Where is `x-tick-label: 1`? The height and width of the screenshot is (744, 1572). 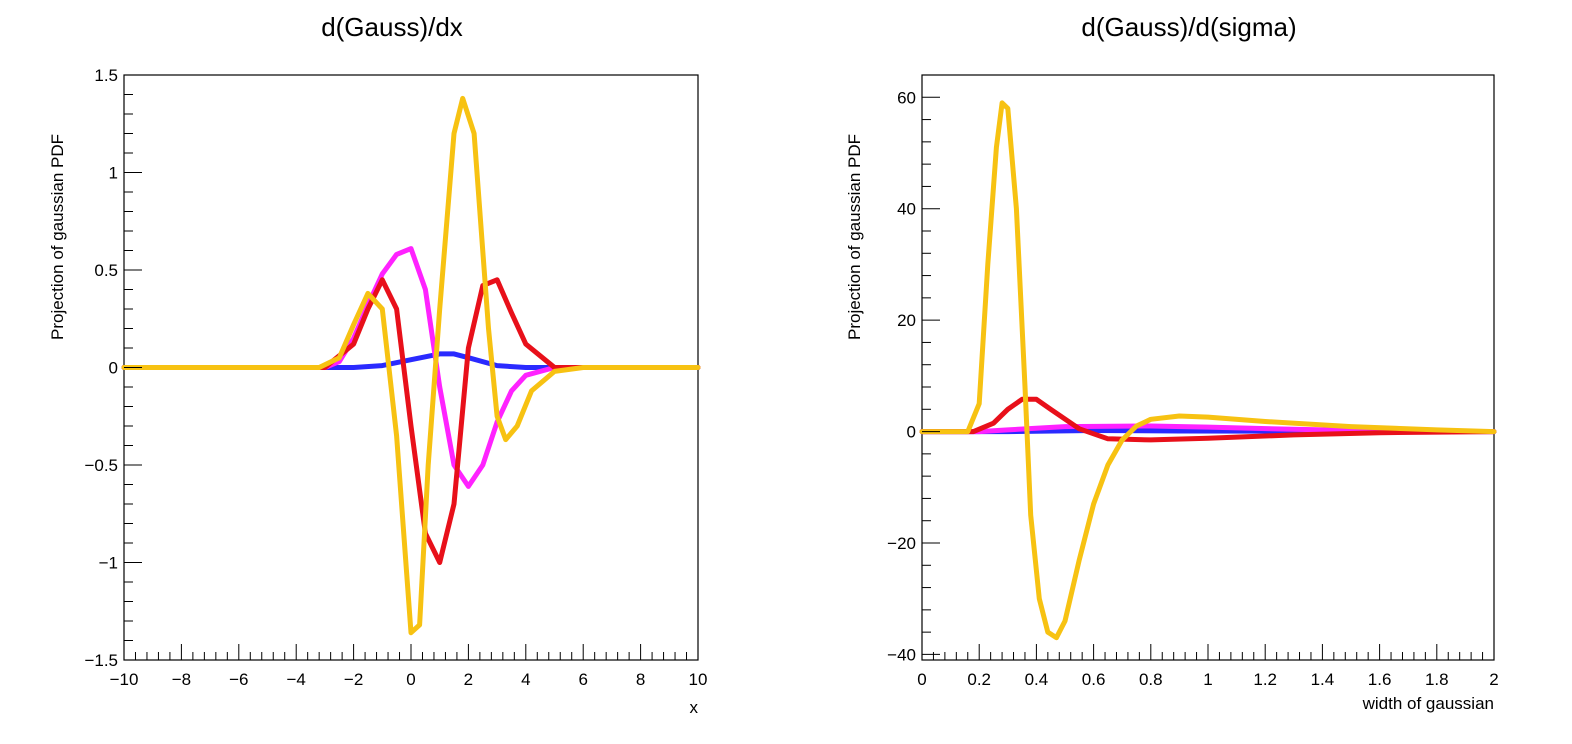
x-tick-label: 1 is located at coordinates (1207, 679).